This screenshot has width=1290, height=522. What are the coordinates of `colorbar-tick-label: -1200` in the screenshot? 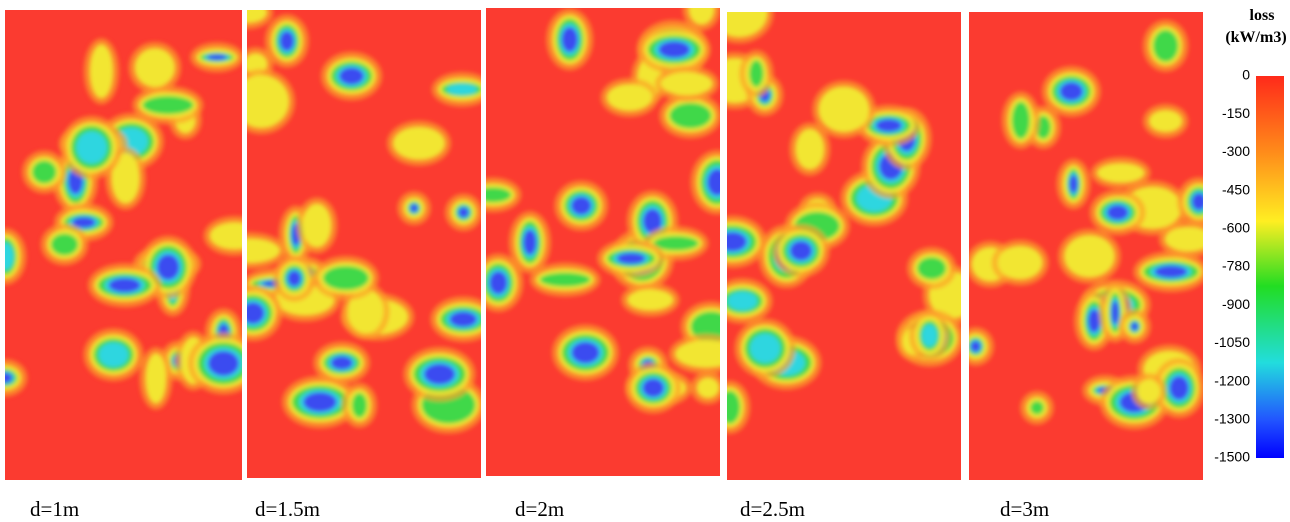 It's located at (1232, 380).